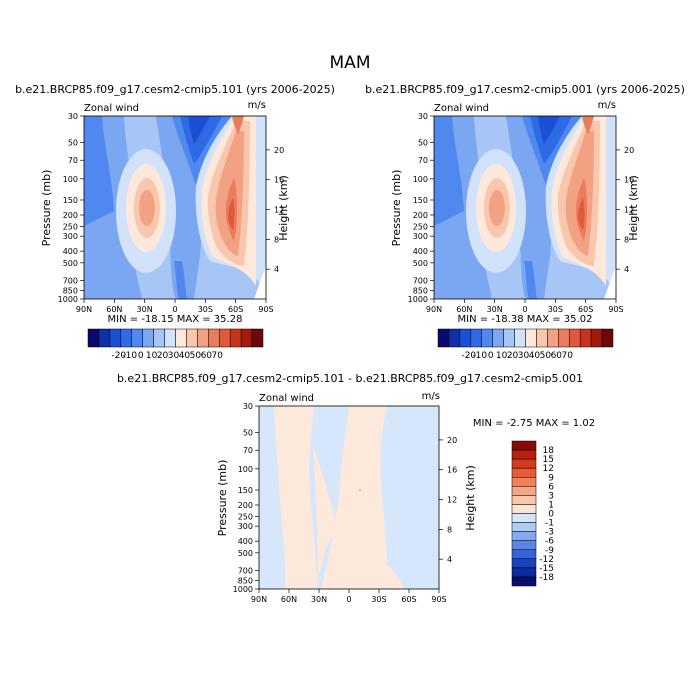 The image size is (700, 700). I want to click on colorbar-label: -1, so click(549, 524).